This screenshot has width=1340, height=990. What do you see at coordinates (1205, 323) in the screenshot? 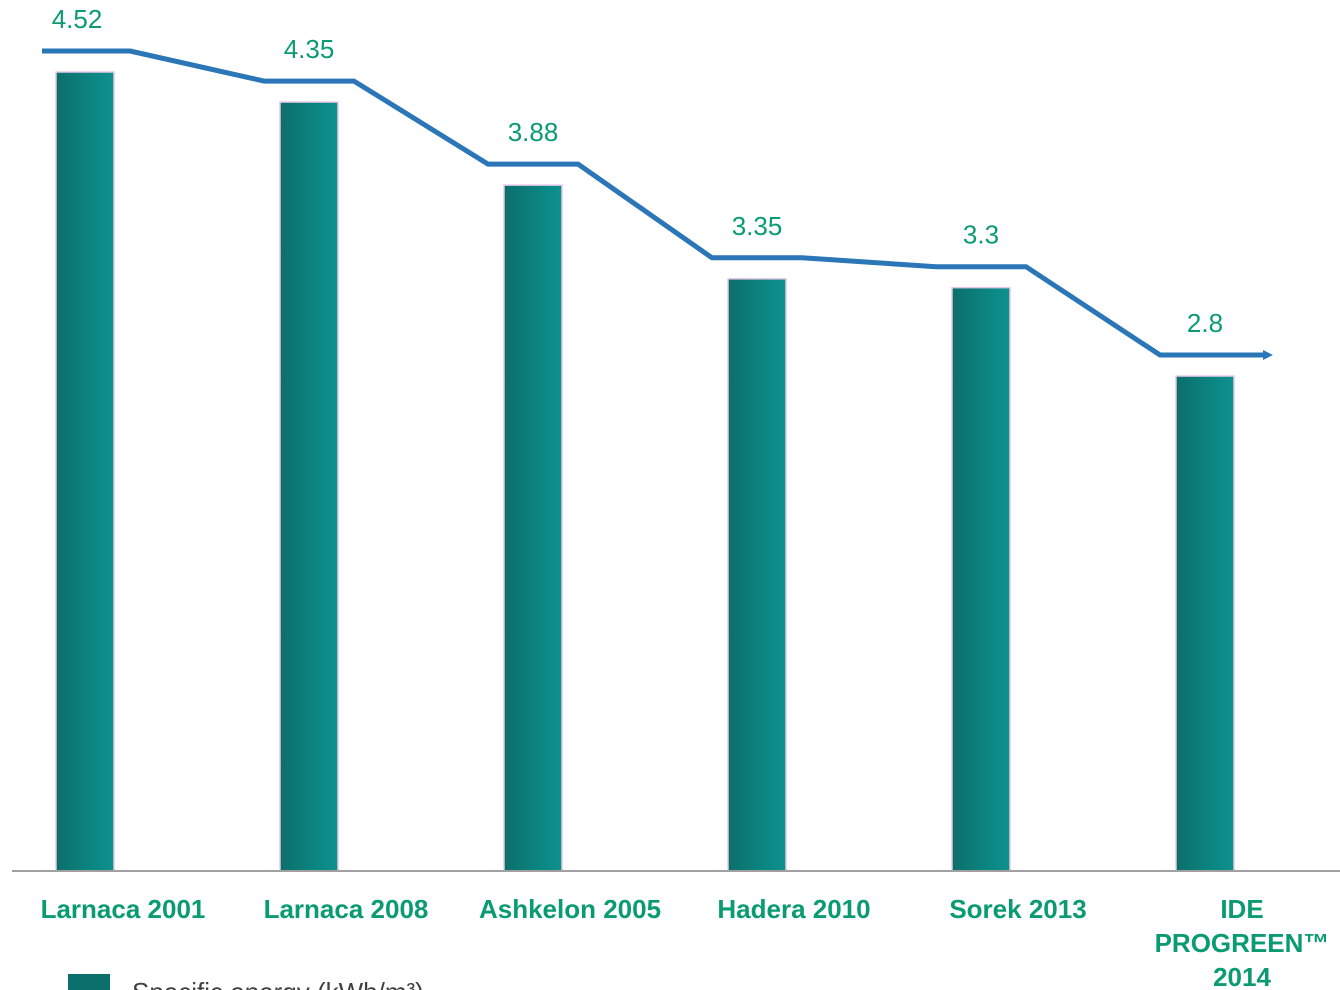
I see `value-label-6: 2.8` at bounding box center [1205, 323].